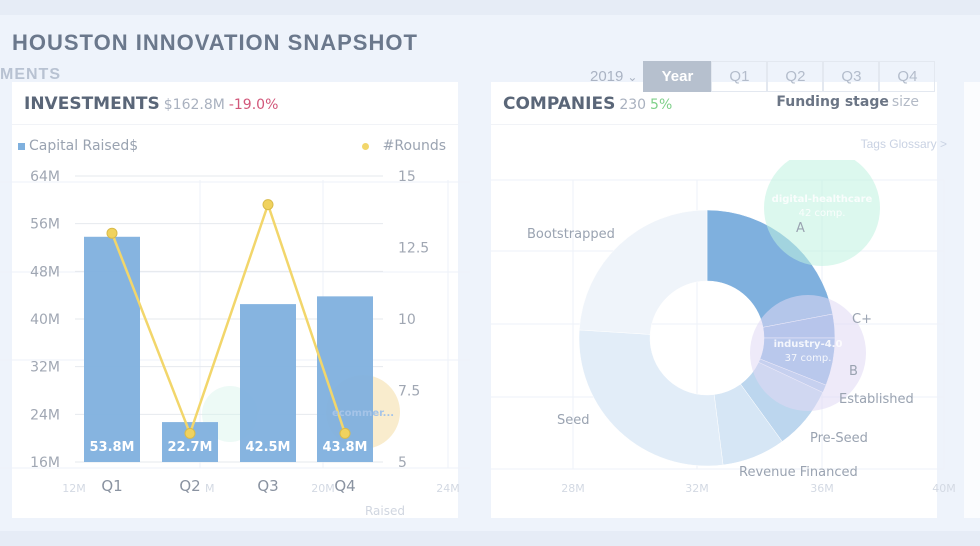 The width and height of the screenshot is (980, 546). What do you see at coordinates (651, 398) in the screenshot?
I see `slice-seed` at bounding box center [651, 398].